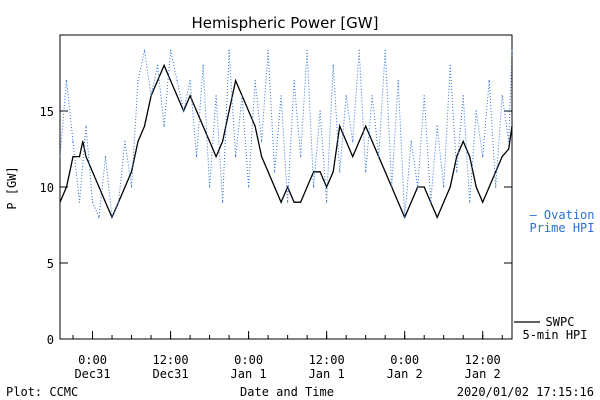  Describe the element at coordinates (170, 360) in the screenshot. I see `x-tick-label-time-1: 12:00` at that location.